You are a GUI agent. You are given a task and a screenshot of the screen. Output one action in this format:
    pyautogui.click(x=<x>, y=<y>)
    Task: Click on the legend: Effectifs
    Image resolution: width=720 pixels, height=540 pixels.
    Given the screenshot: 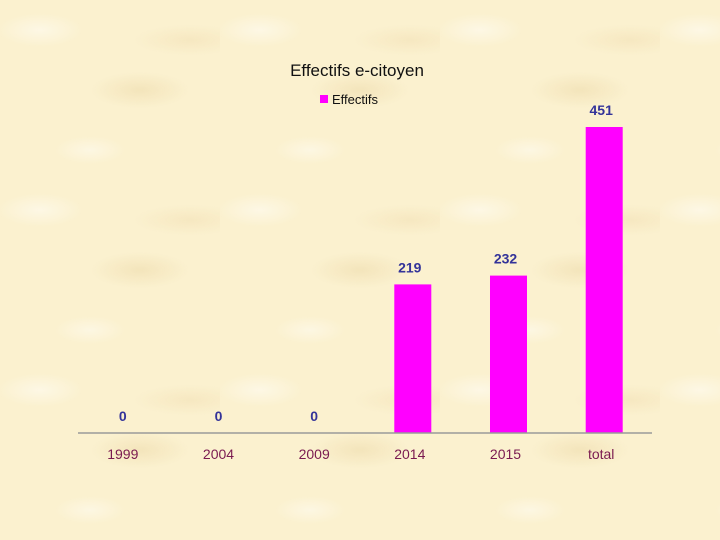 What is the action you would take?
    pyautogui.click(x=349, y=99)
    